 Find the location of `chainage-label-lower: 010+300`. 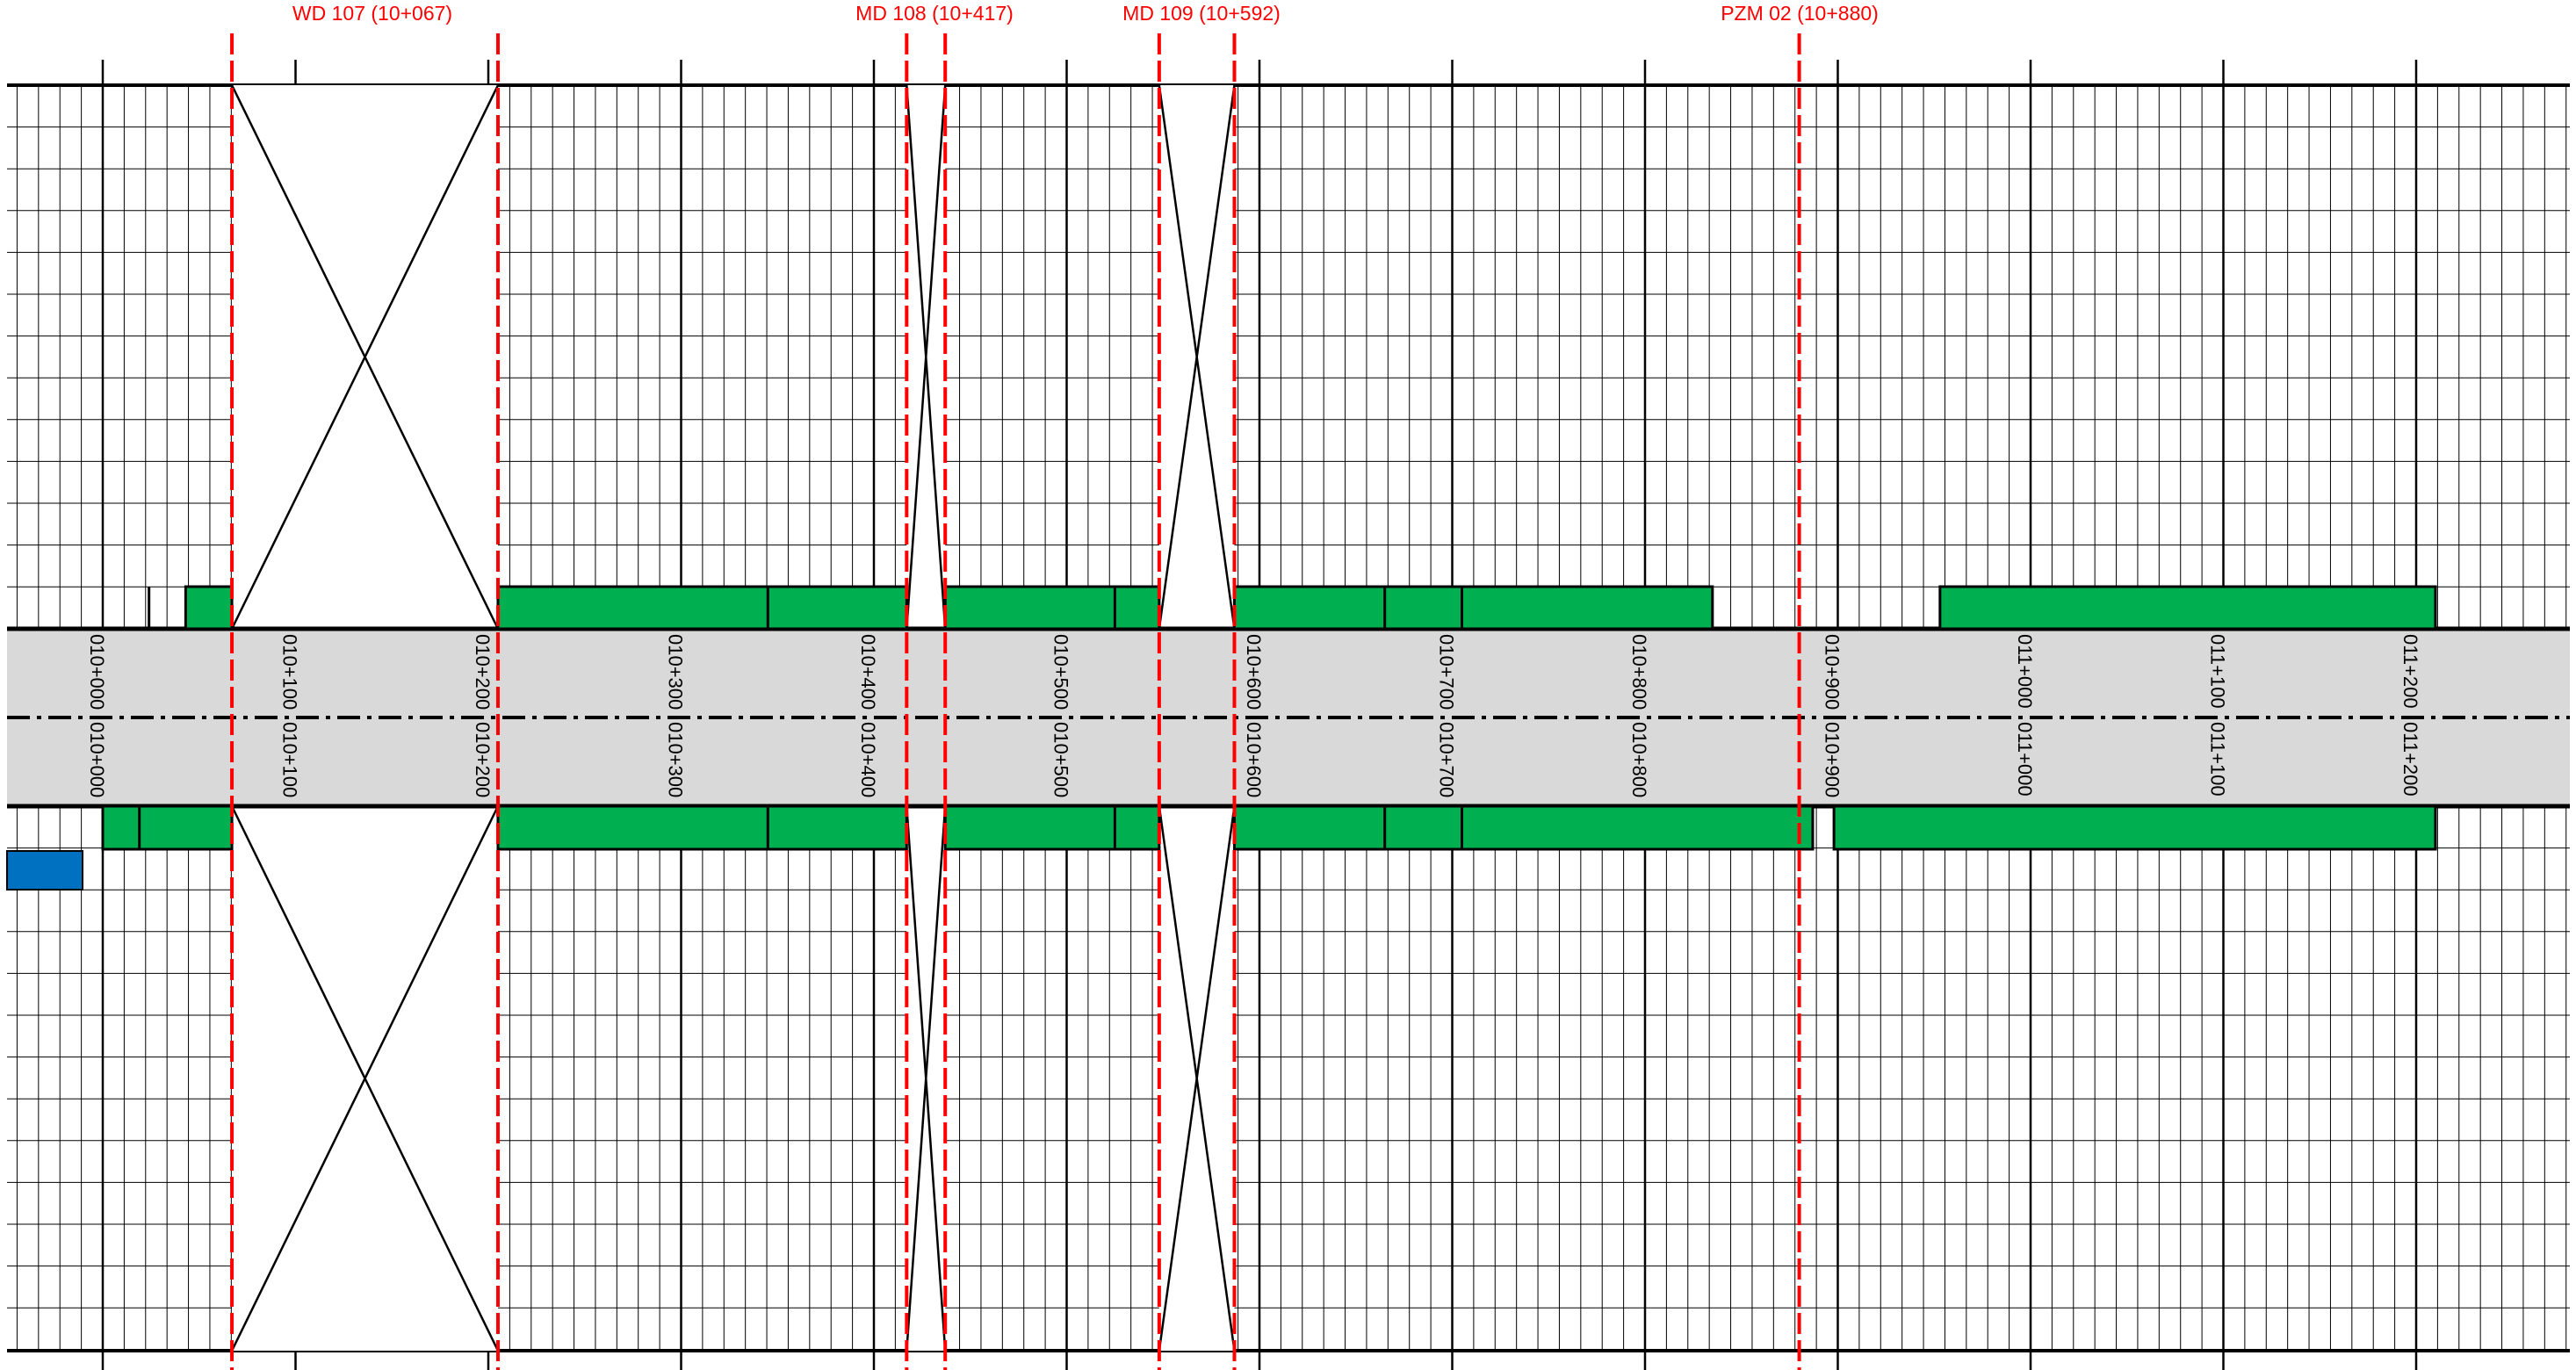

chainage-label-lower: 010+300 is located at coordinates (676, 759).